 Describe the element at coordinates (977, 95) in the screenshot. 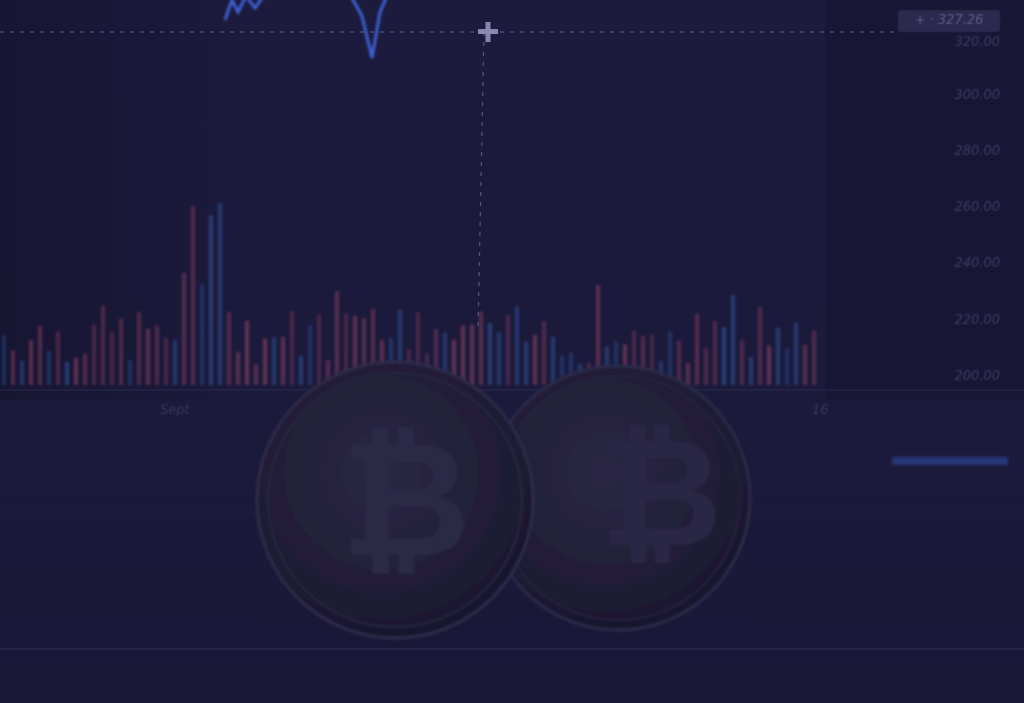

I see `price-axis-label: 300.00` at that location.